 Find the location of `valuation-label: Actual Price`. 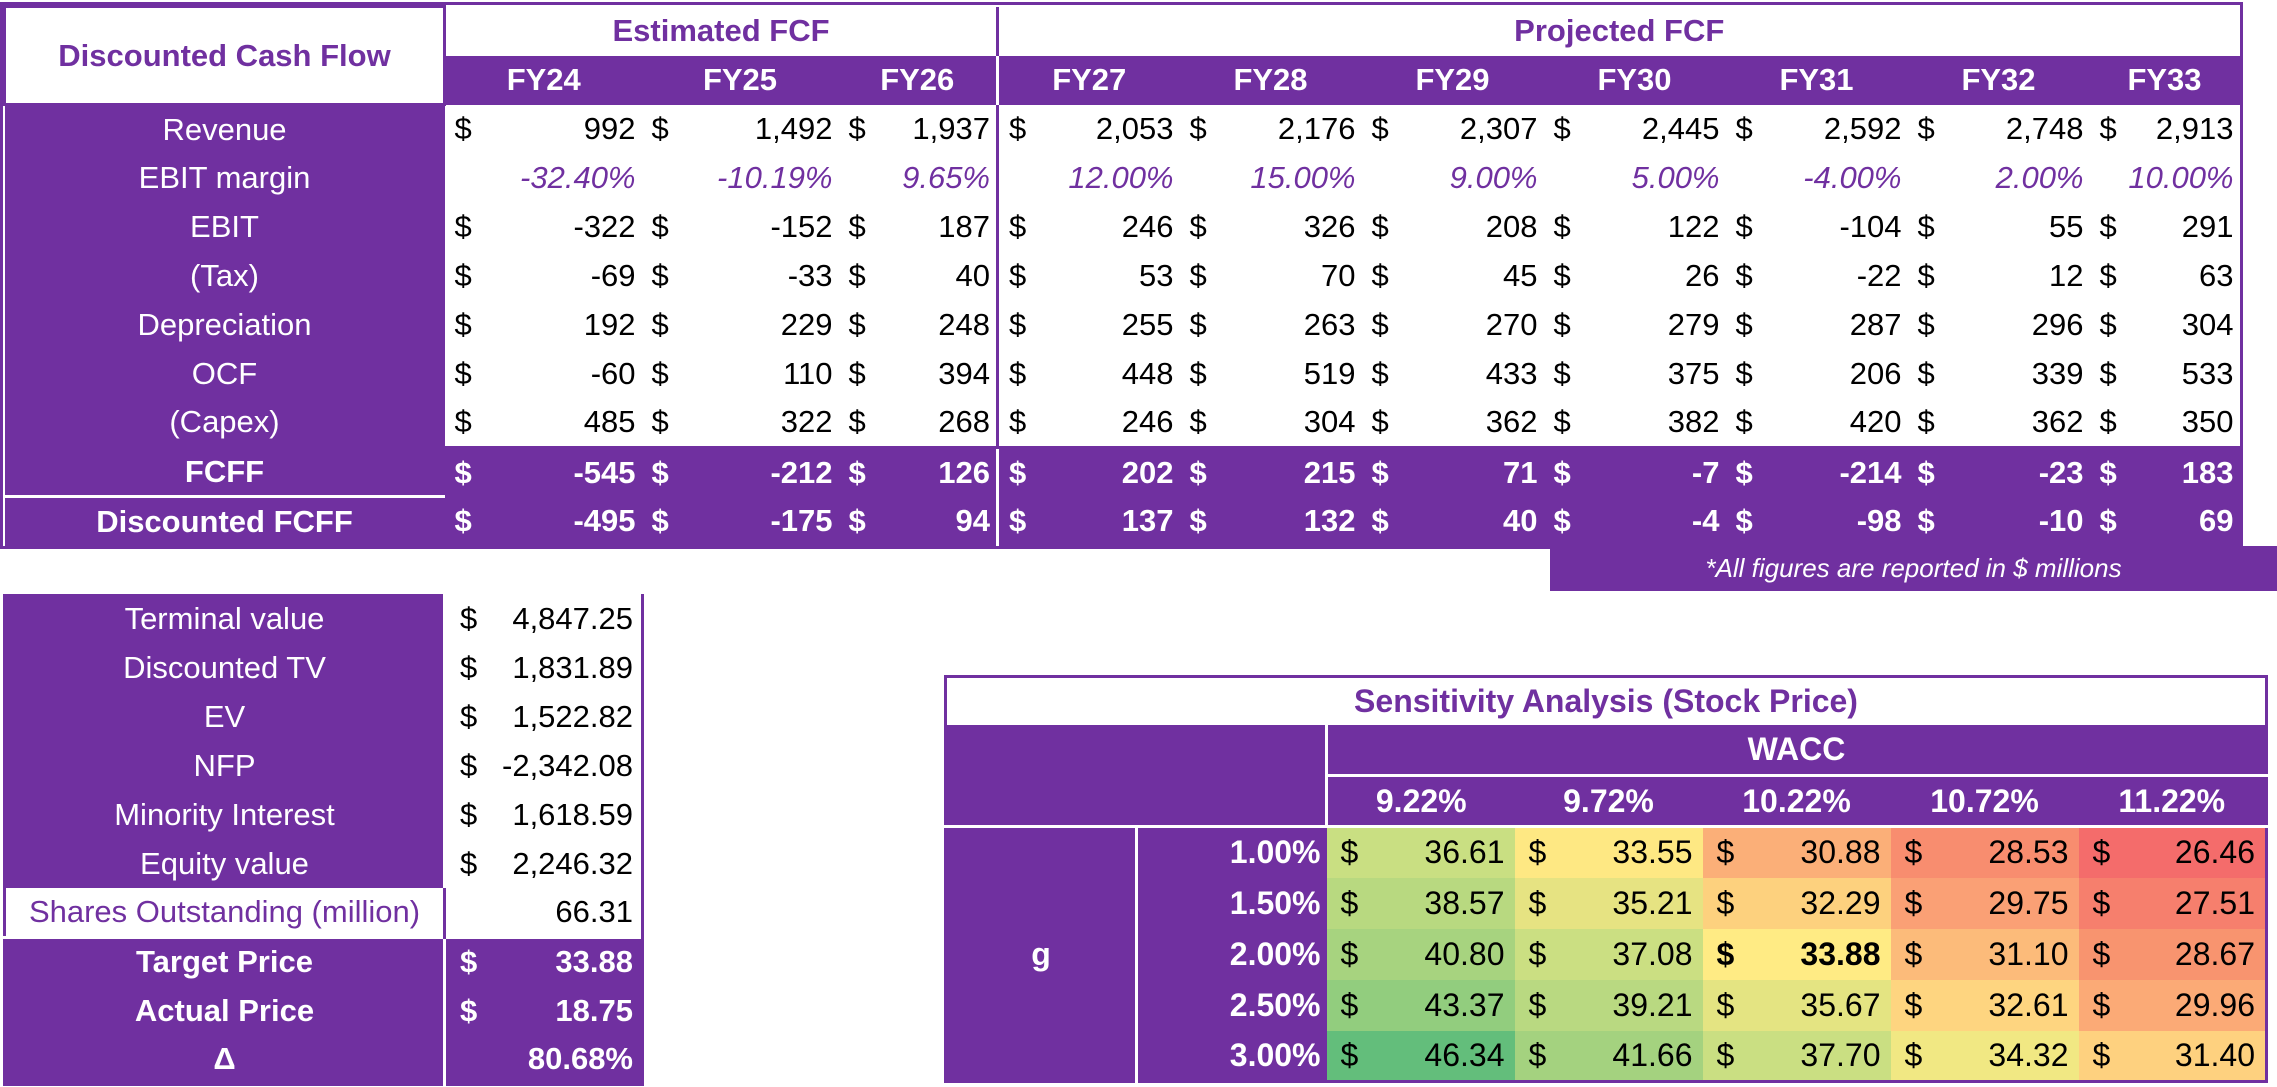

valuation-label: Actual Price is located at coordinates (225, 1010).